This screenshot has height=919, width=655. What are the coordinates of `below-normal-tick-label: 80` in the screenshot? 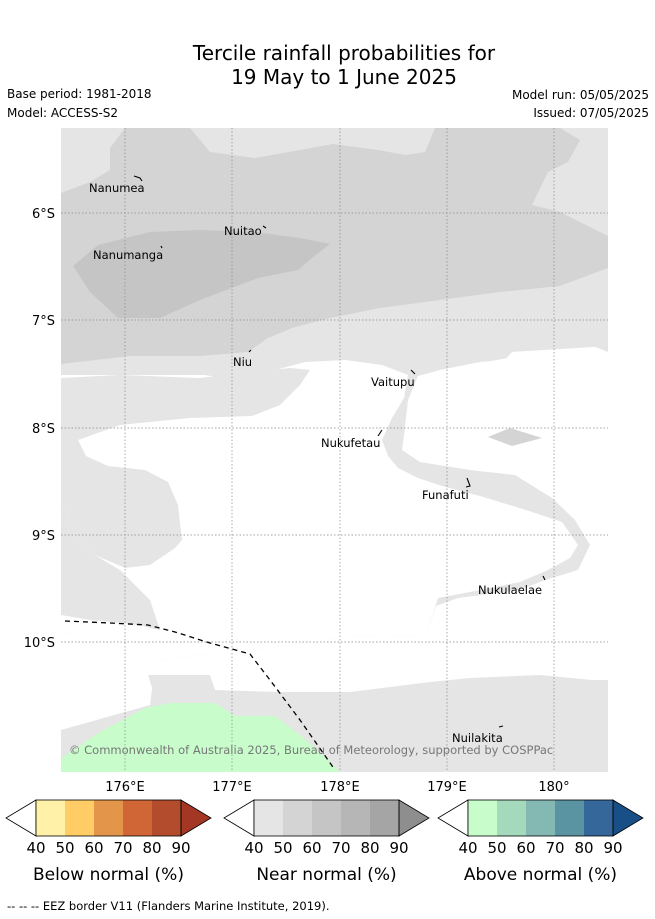 It's located at (151, 848).